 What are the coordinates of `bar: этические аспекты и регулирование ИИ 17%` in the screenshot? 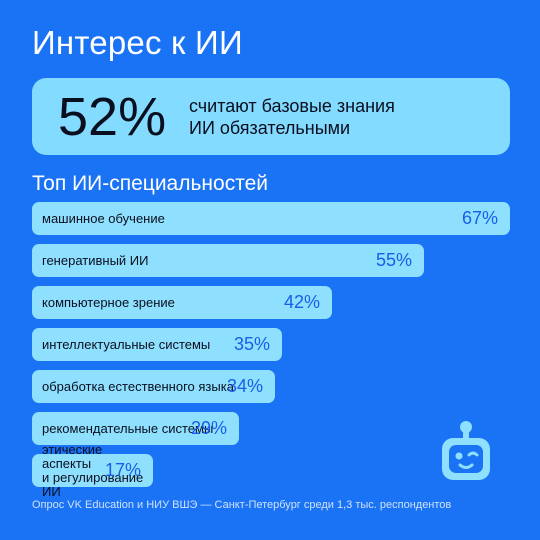 It's located at (92, 470).